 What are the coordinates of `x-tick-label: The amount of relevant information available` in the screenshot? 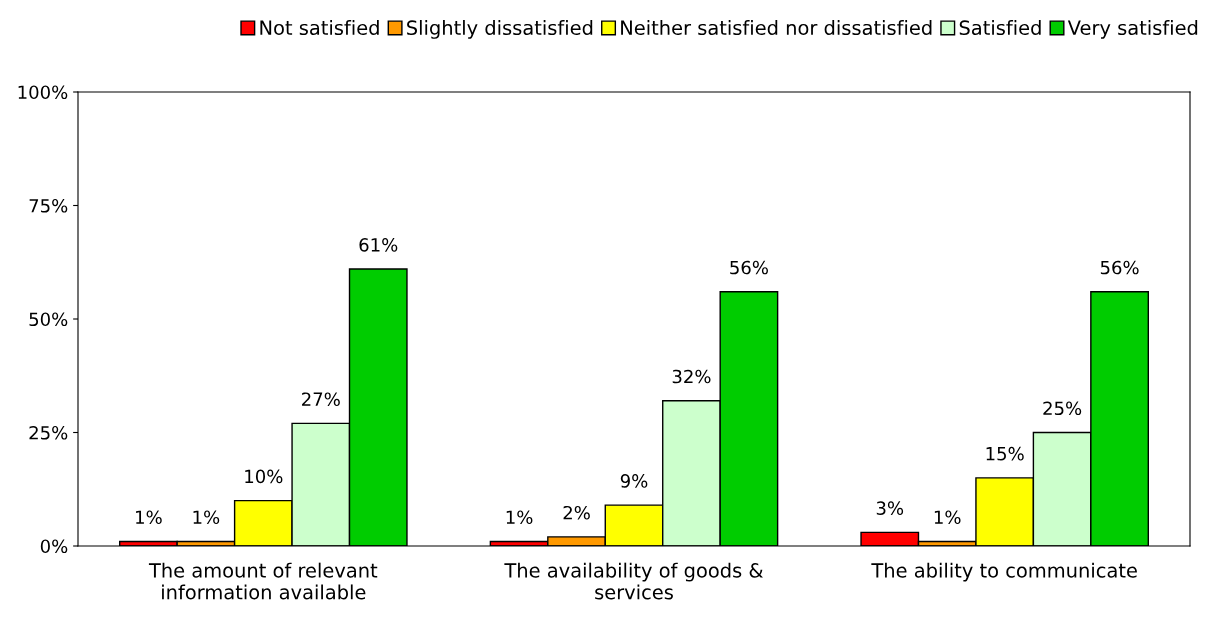 It's located at (263, 581).